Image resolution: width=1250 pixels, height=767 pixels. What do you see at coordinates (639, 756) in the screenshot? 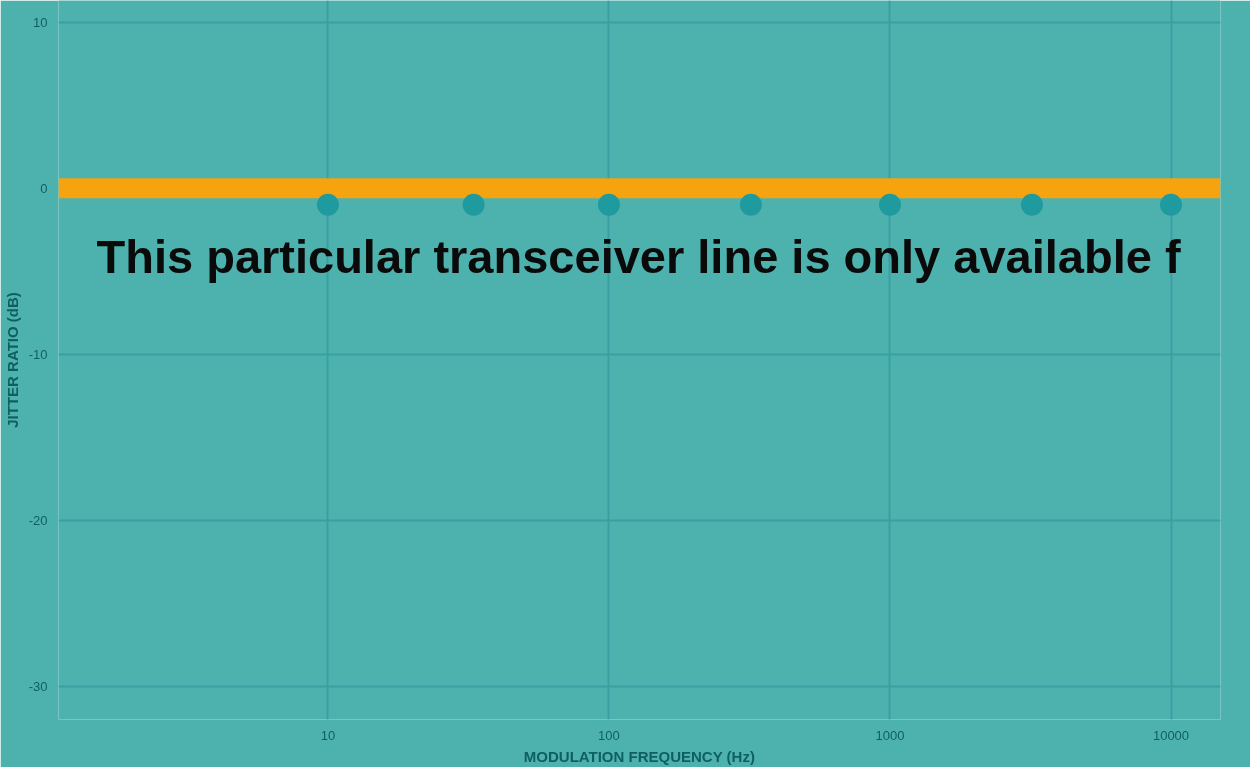
I see `x-axis-title: MODULATION FREQUENCY (Hz)` at bounding box center [639, 756].